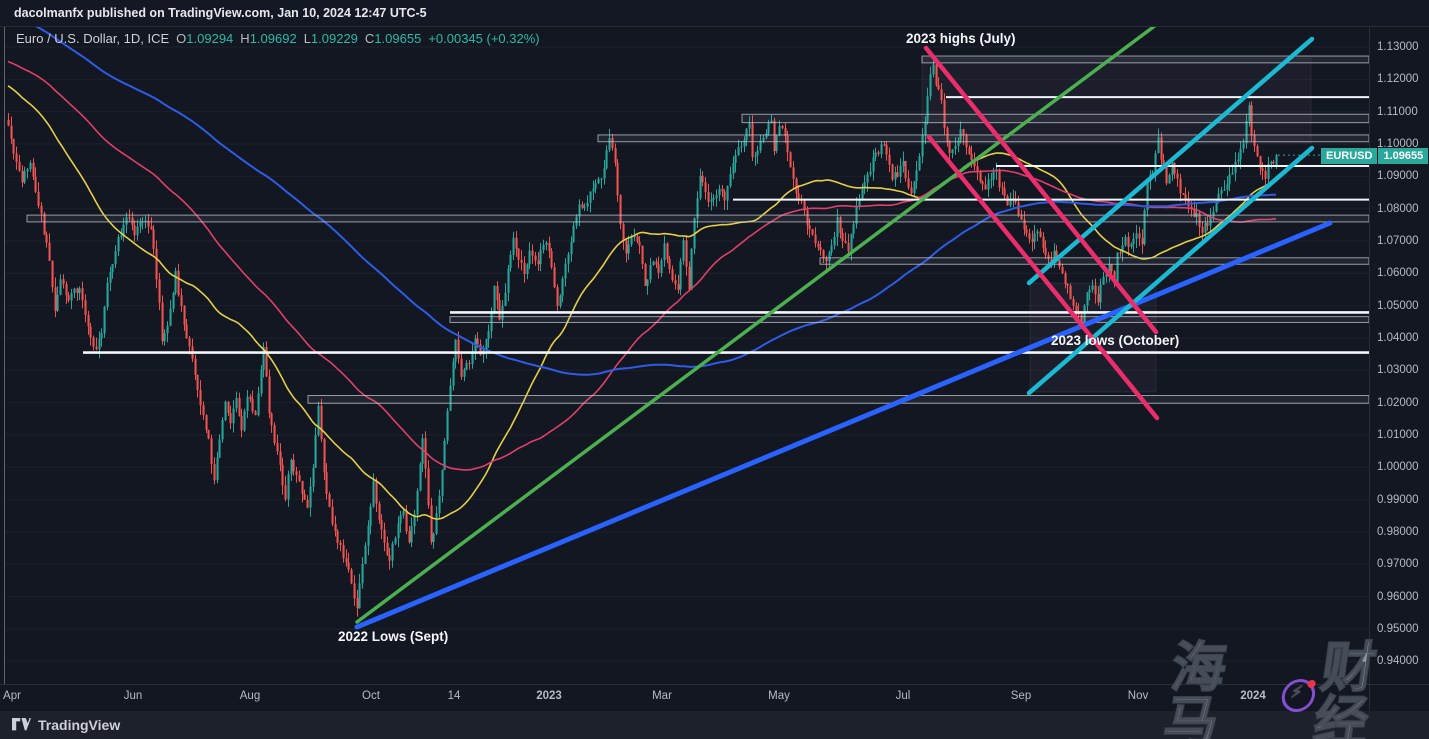  Describe the element at coordinates (181, 38) in the screenshot. I see `legend-ohlc-key: O` at that location.